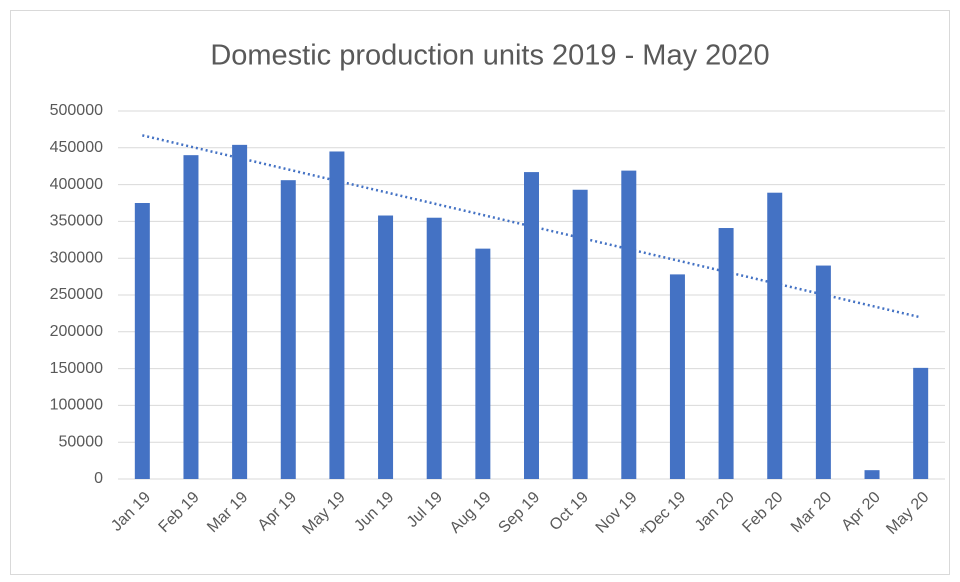  What do you see at coordinates (76, 331) in the screenshot?
I see `y-tick-label: 200000` at bounding box center [76, 331].